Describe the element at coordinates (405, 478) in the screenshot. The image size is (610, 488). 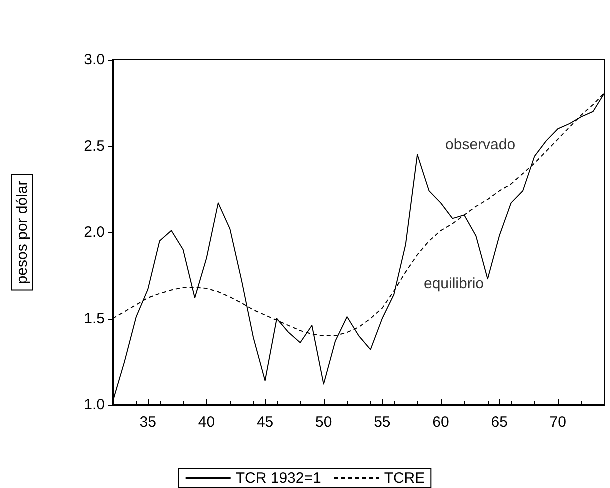
I see `legend-label: TCRE` at that location.